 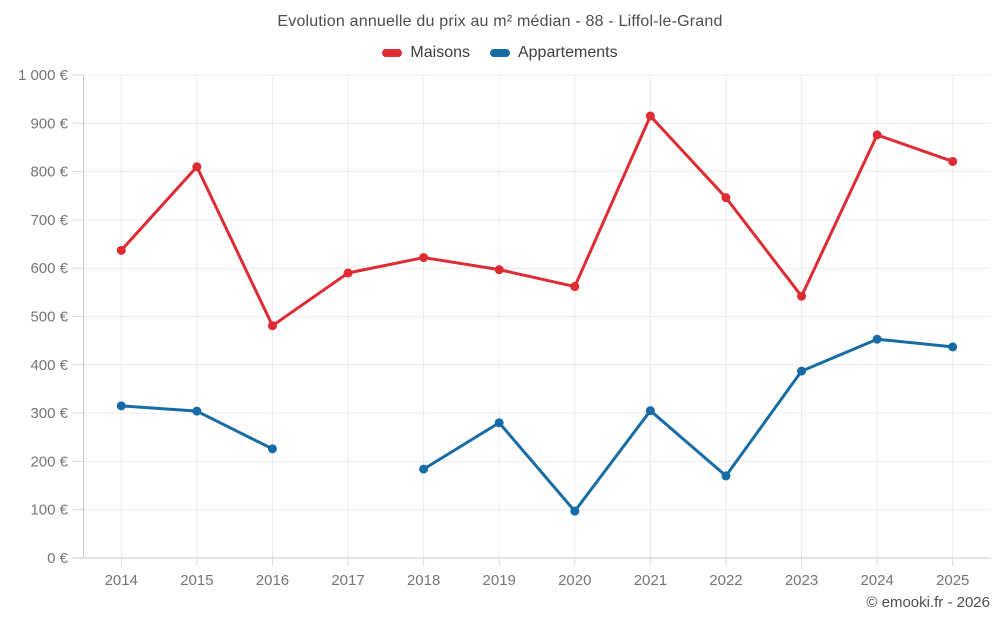 I want to click on x-axis-tick-label: 2022, so click(x=725, y=580).